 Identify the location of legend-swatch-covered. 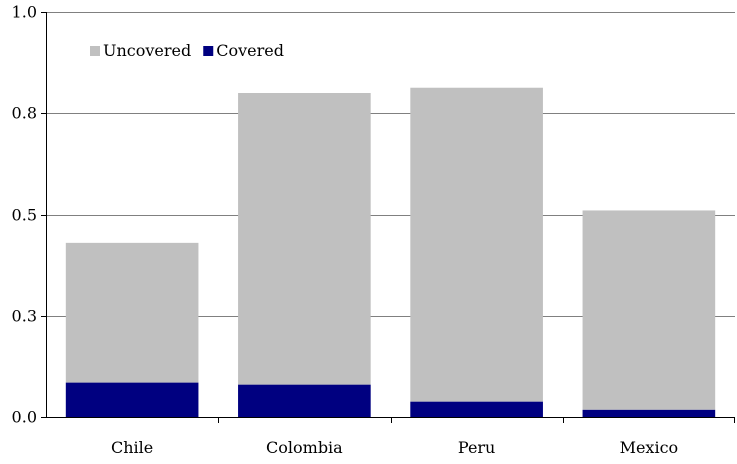
(208, 51).